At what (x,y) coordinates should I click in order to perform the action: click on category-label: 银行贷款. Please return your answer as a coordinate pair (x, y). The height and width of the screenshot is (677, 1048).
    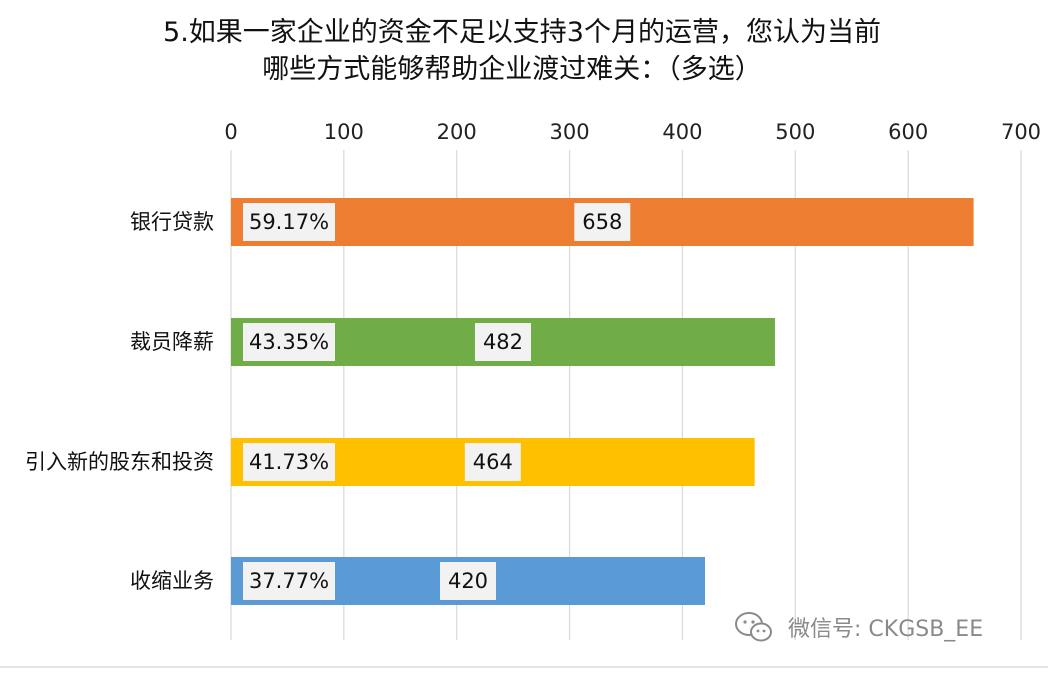
    Looking at the image, I should click on (172, 222).